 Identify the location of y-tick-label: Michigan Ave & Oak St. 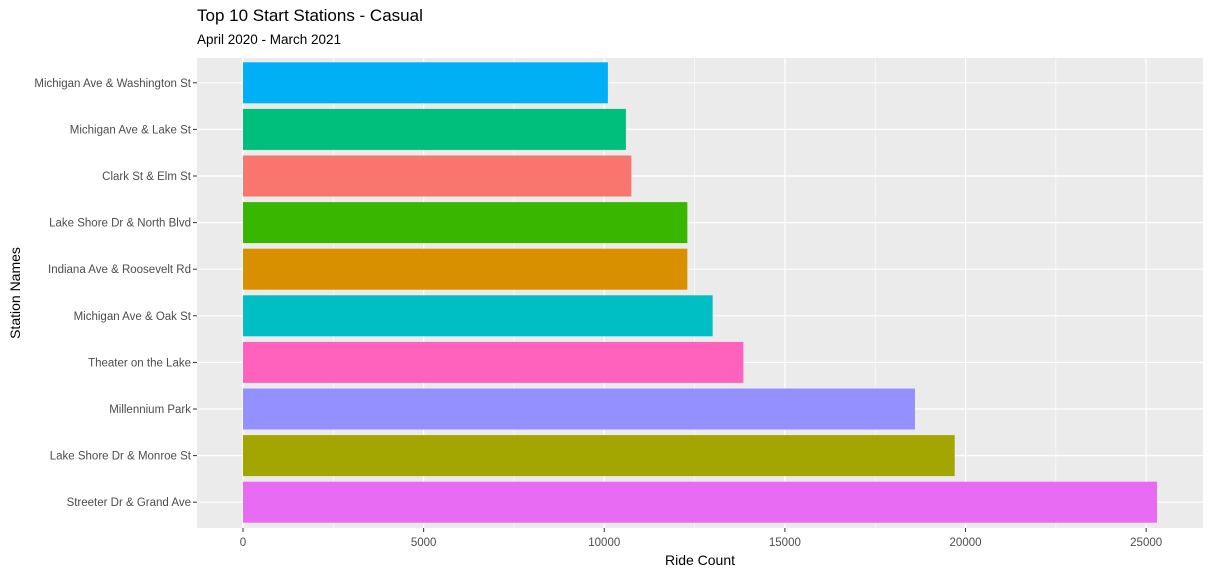
(133, 317).